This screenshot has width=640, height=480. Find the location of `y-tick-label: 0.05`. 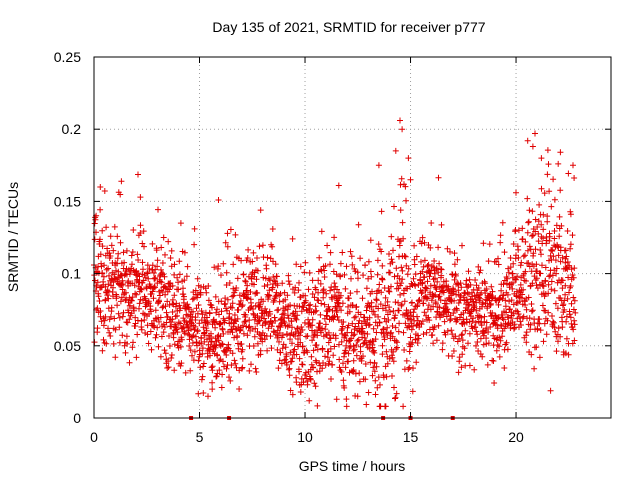

y-tick-label: 0.05 is located at coordinates (67, 346).